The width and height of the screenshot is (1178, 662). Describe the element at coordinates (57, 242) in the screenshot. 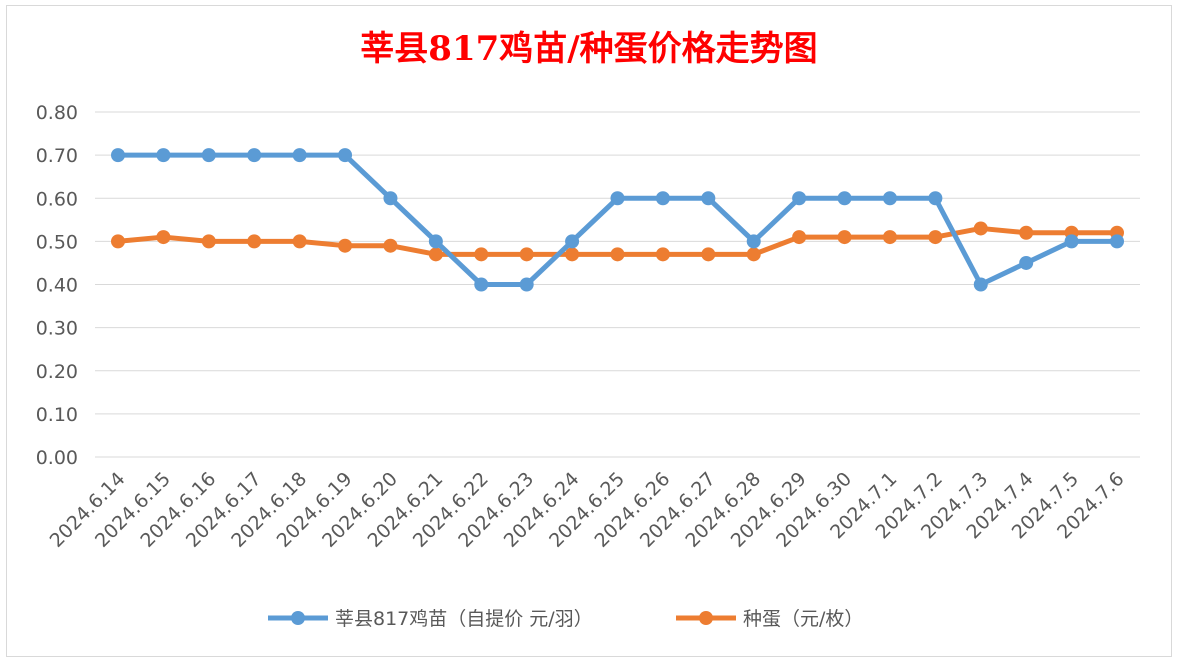

I see `y-tick-label: 0.50` at that location.